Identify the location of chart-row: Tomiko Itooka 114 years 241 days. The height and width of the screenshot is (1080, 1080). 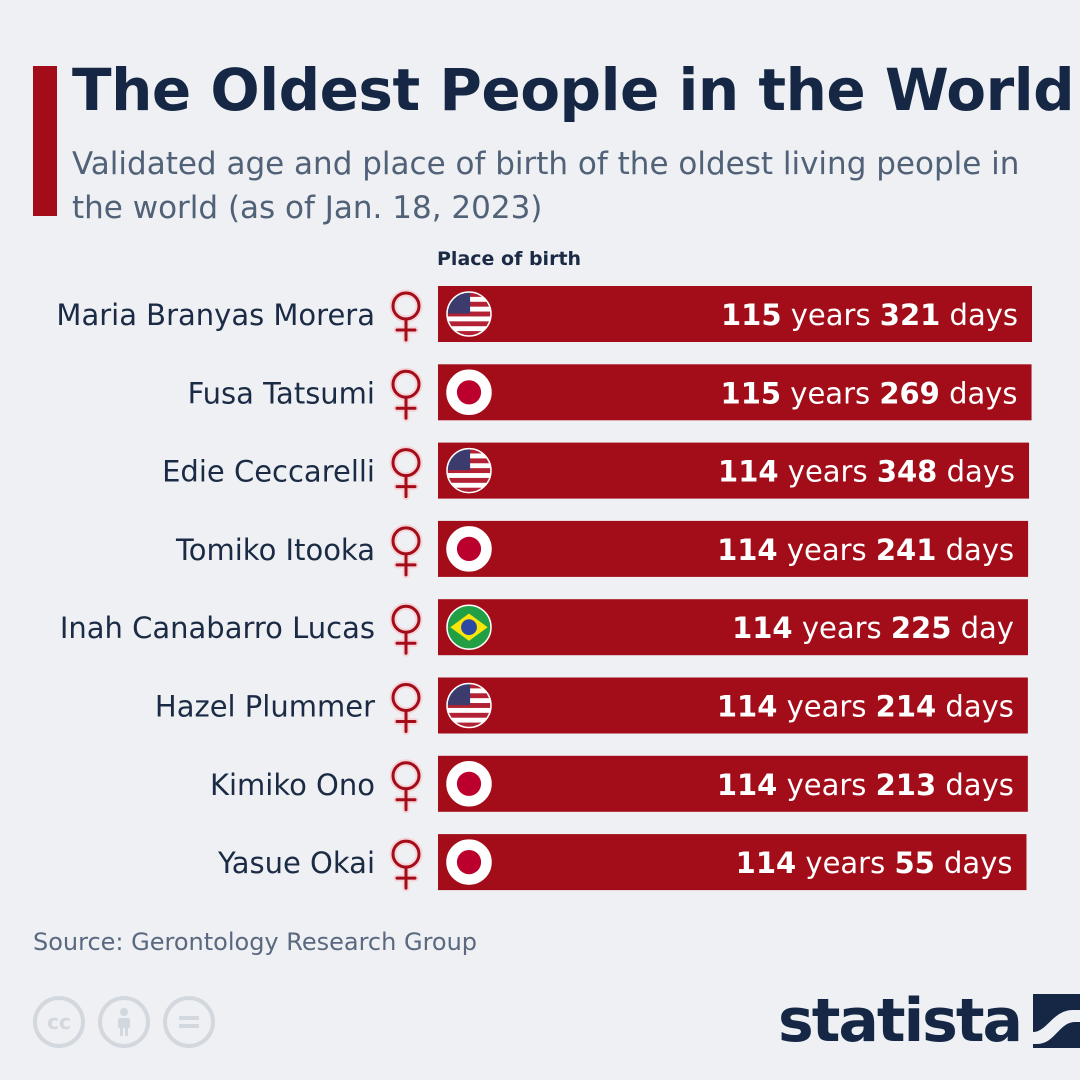
(602, 549).